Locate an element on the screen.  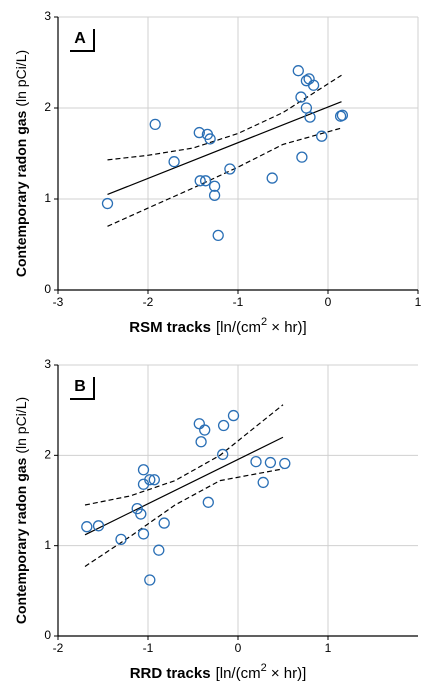
x-axis-title: RRD tracks is located at coordinates (170, 673).